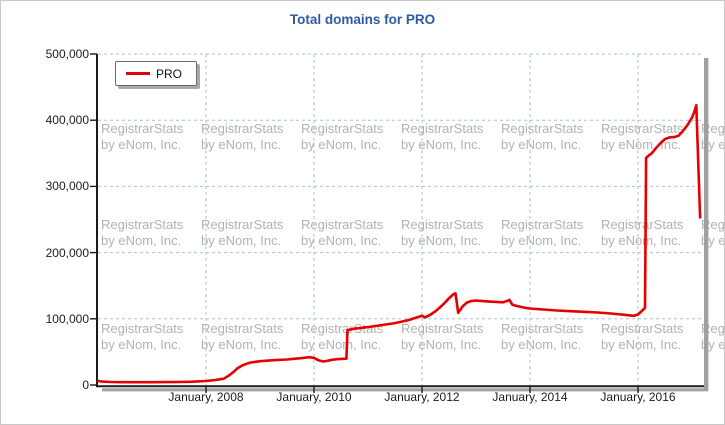  What do you see at coordinates (530, 397) in the screenshot?
I see `x-axis-tick-label: January, 2014` at bounding box center [530, 397].